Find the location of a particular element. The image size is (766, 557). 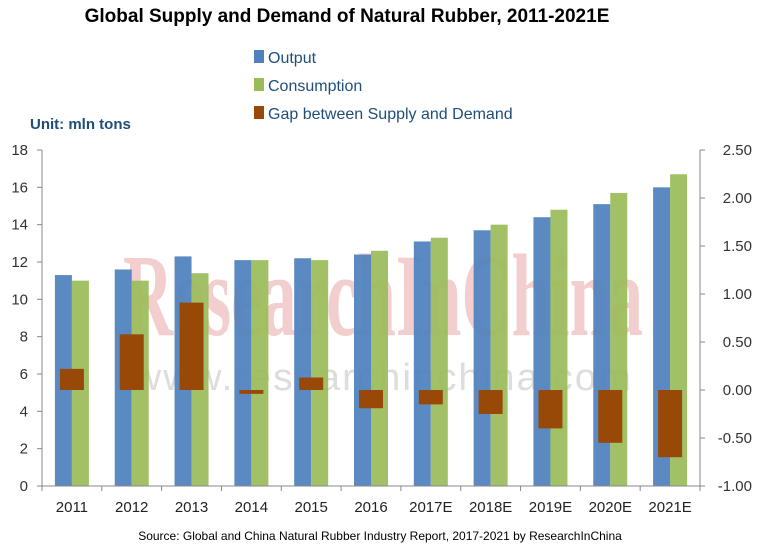

left-tick-label: 18 is located at coordinates (19, 150).